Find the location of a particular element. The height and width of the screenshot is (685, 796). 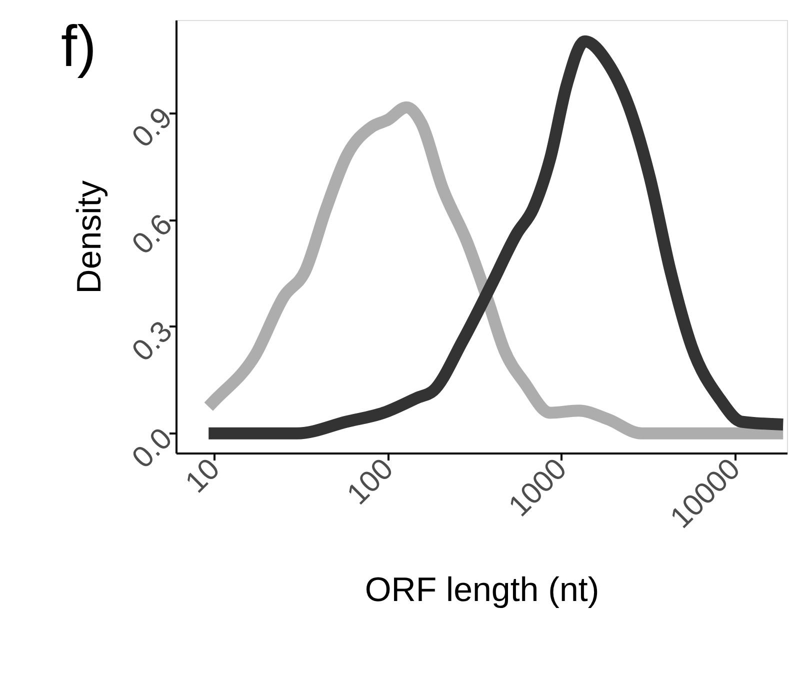

text: f) is located at coordinates (78, 46).